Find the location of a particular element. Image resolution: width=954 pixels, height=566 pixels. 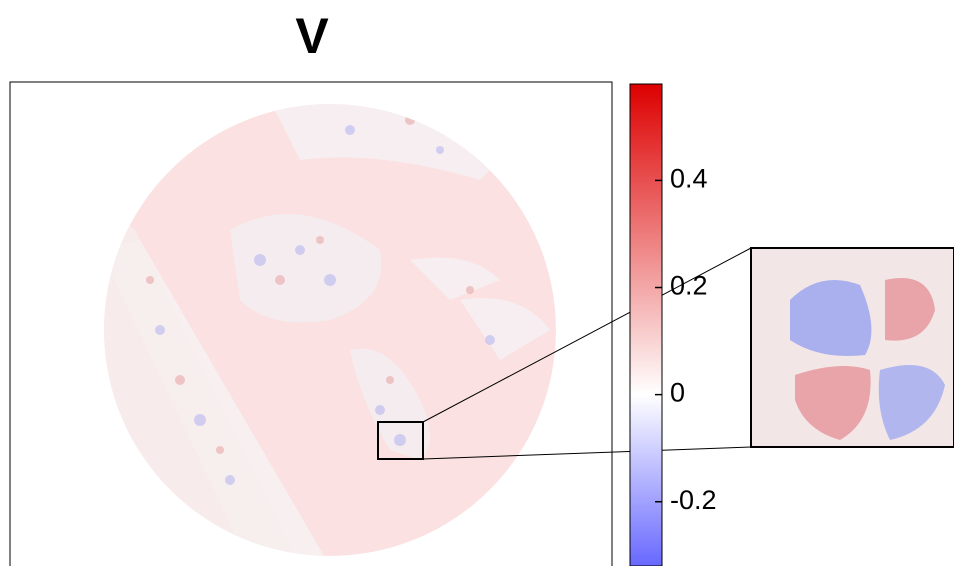

colorbar-tick-label: 0 is located at coordinates (677, 393).